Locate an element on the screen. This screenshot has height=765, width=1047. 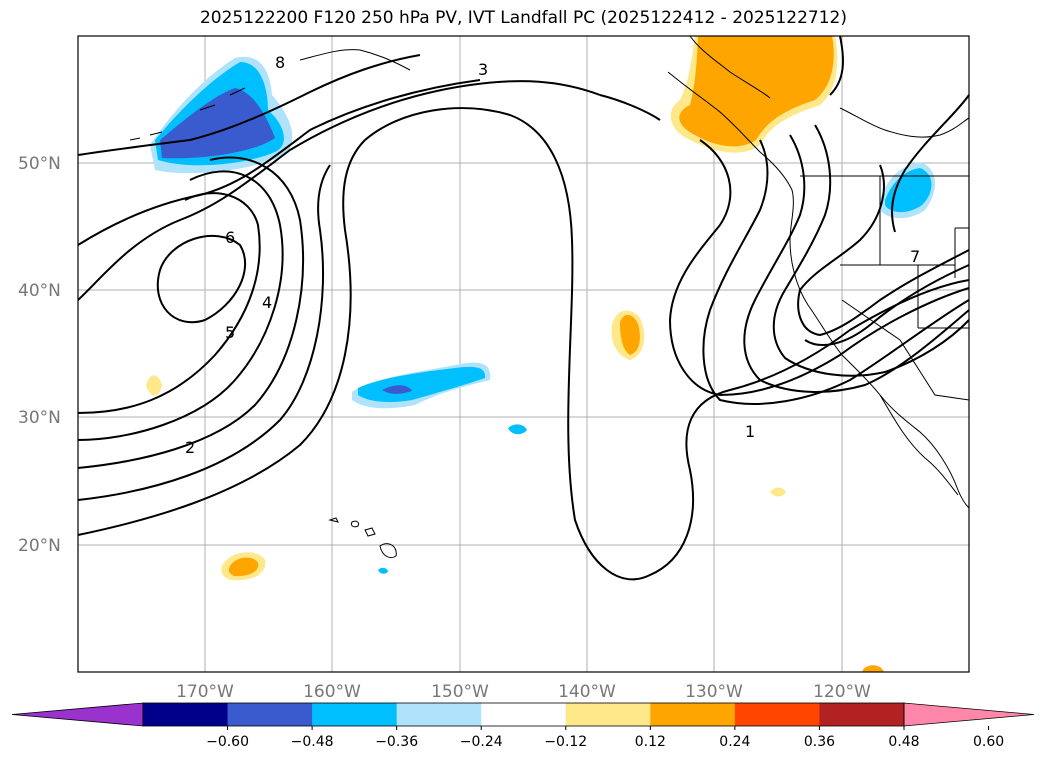
contour-label-3: 3 is located at coordinates (483, 69).